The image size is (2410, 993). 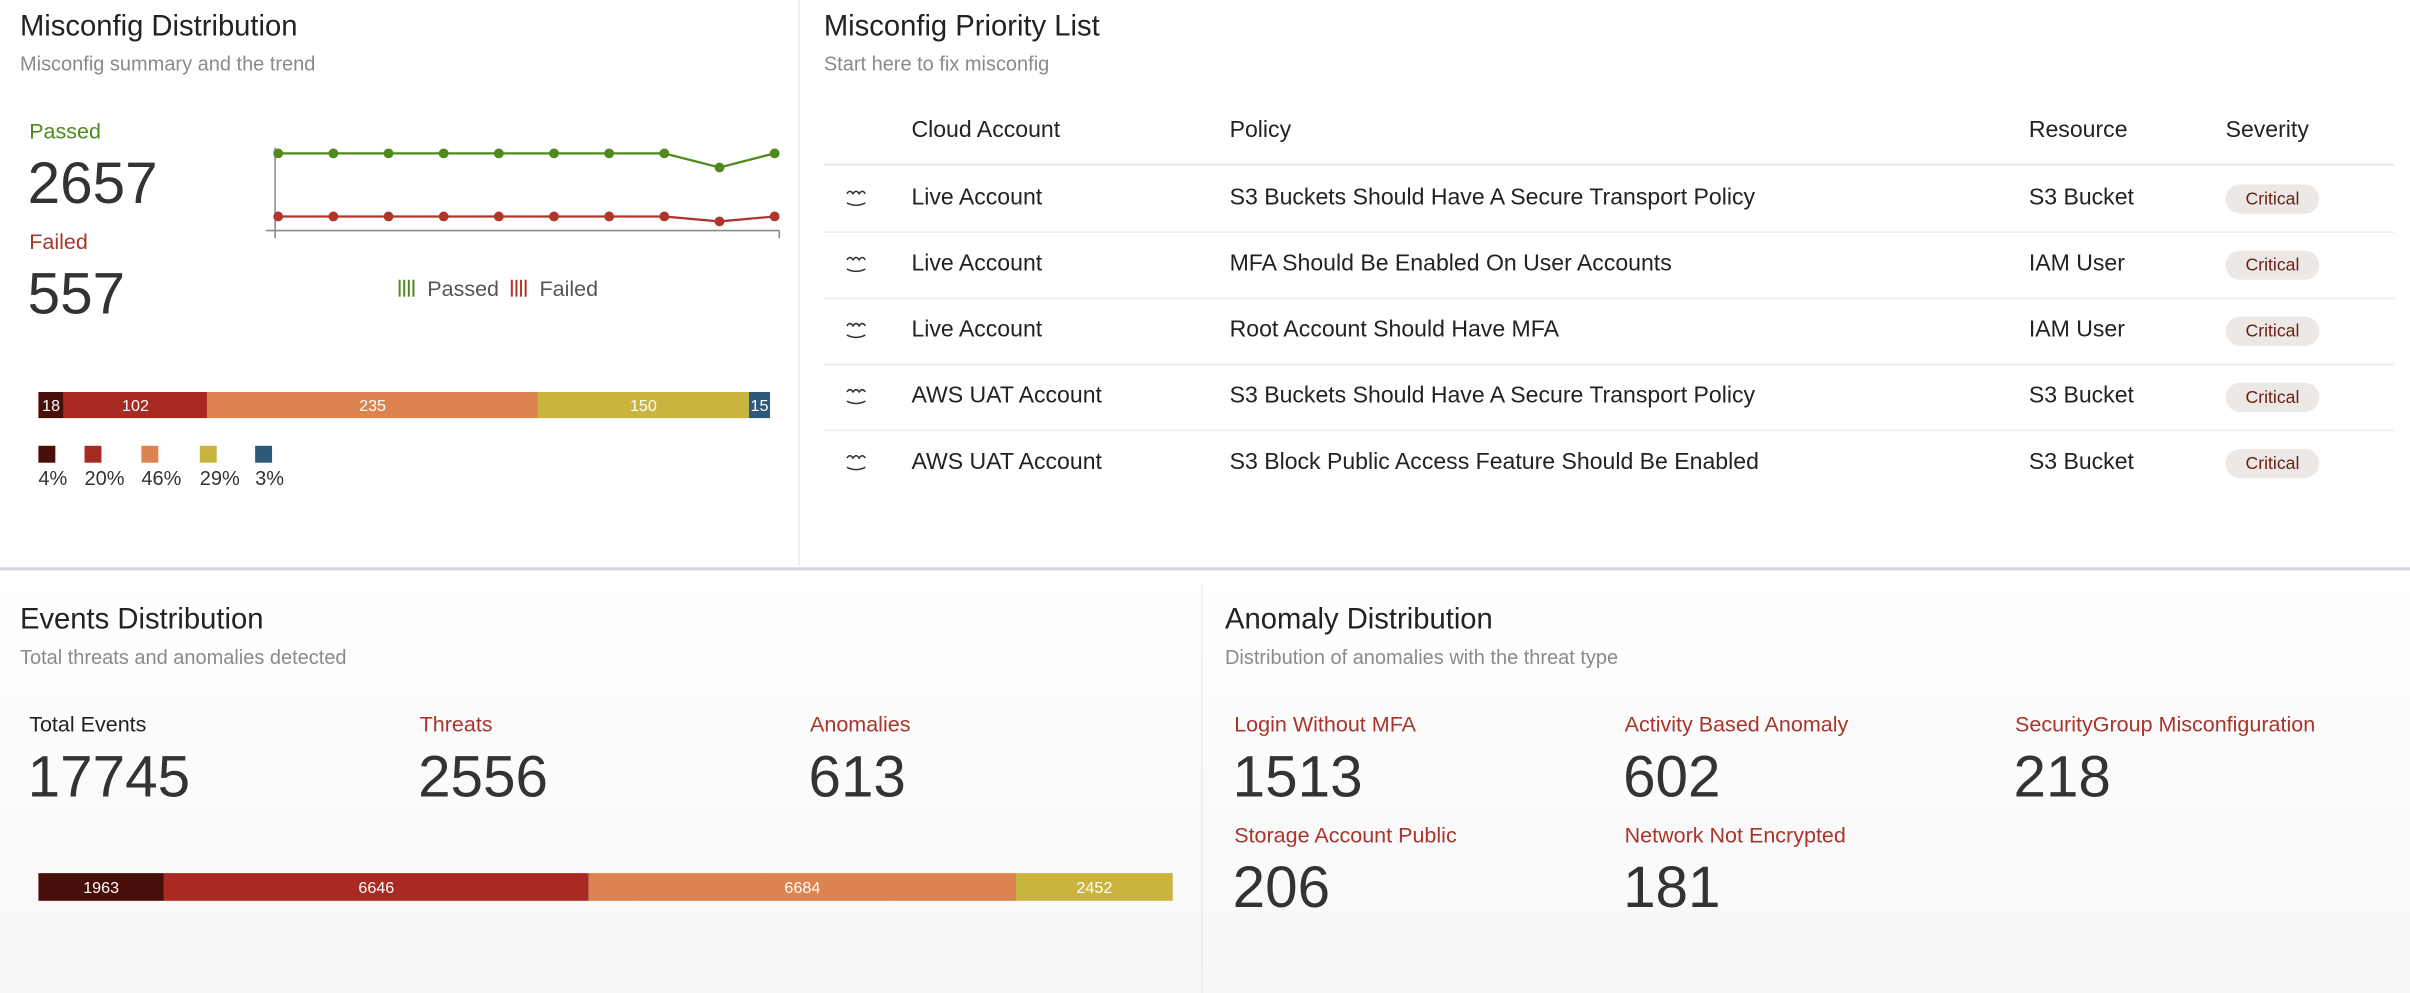 What do you see at coordinates (1281, 889) in the screenshot?
I see `stat-value: 206` at bounding box center [1281, 889].